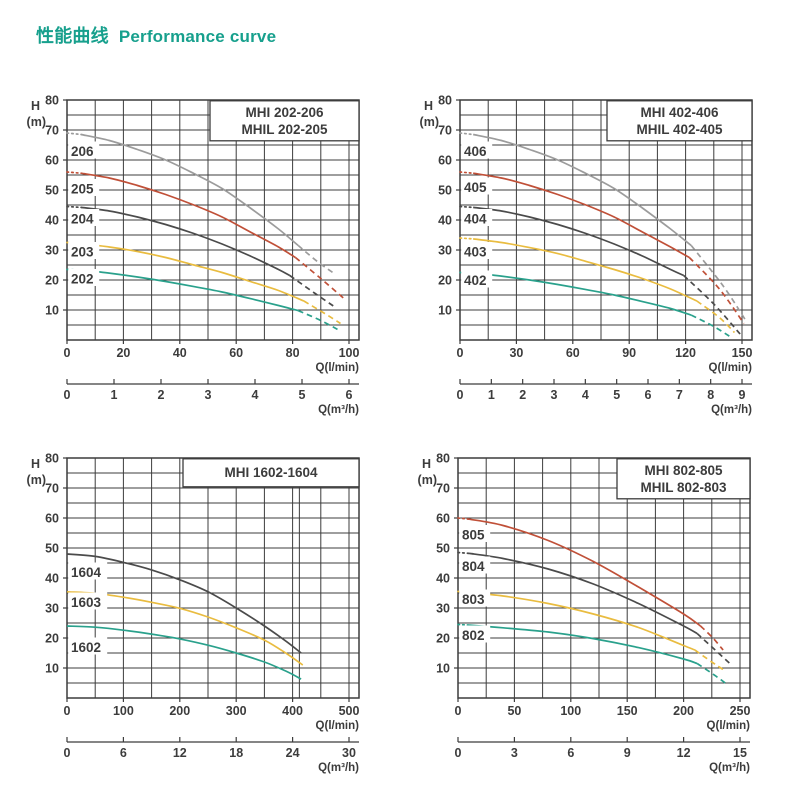 The height and width of the screenshot is (800, 800). What do you see at coordinates (316, 259) in the screenshot?
I see `curve-206-dashed` at bounding box center [316, 259].